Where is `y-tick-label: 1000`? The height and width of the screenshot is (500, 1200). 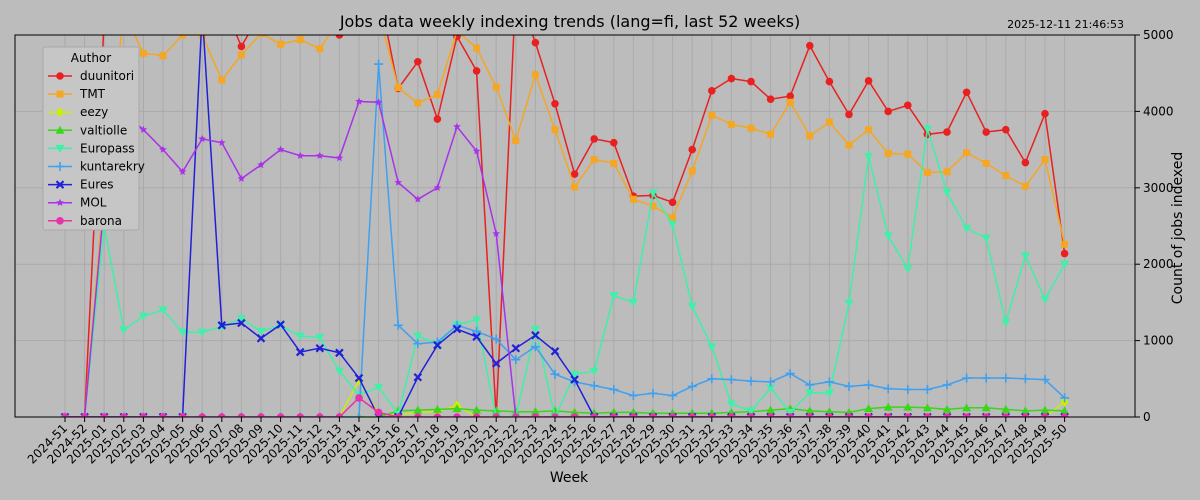
y-tick-label: 1000 is located at coordinates (1158, 341).